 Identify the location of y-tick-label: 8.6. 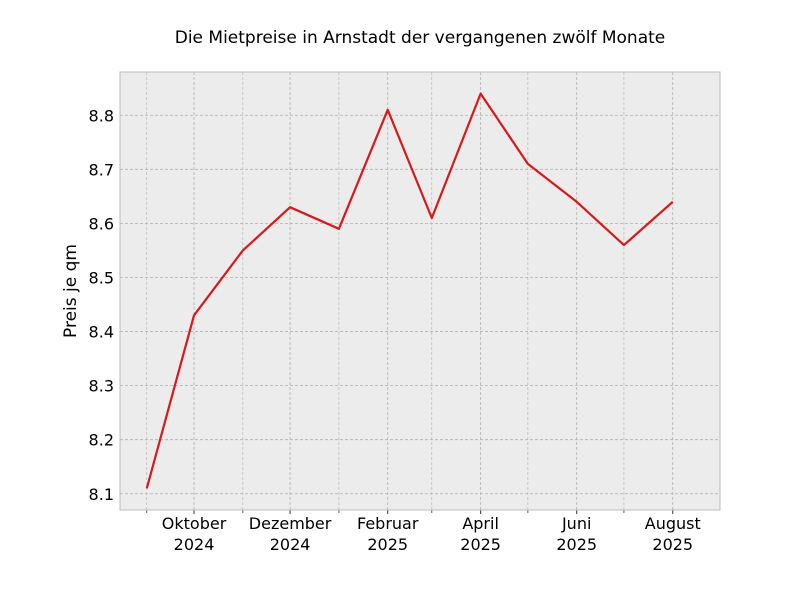
(101, 223).